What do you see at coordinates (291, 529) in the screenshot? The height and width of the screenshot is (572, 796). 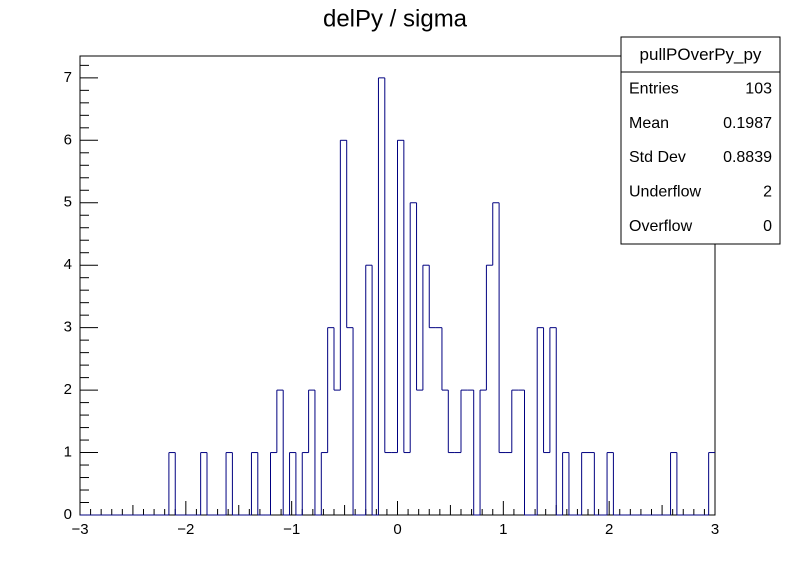 I see `x-tick-label: −1` at bounding box center [291, 529].